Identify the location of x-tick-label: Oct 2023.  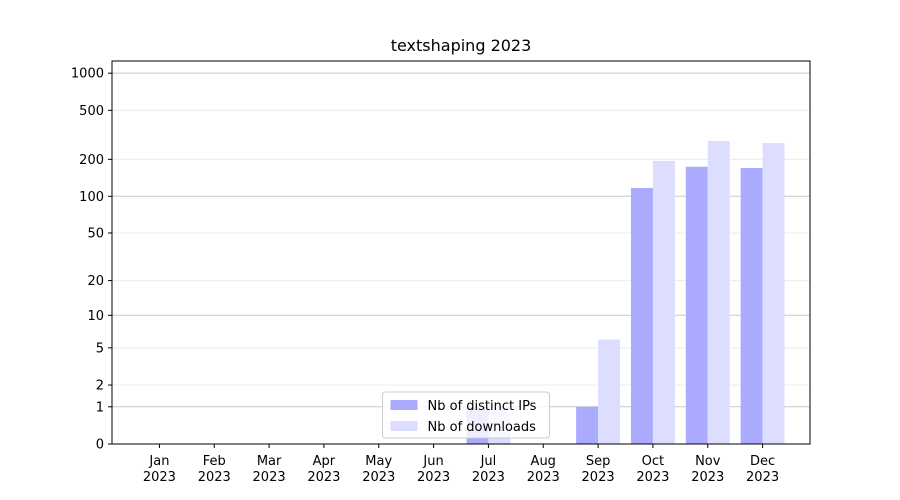
(652, 469).